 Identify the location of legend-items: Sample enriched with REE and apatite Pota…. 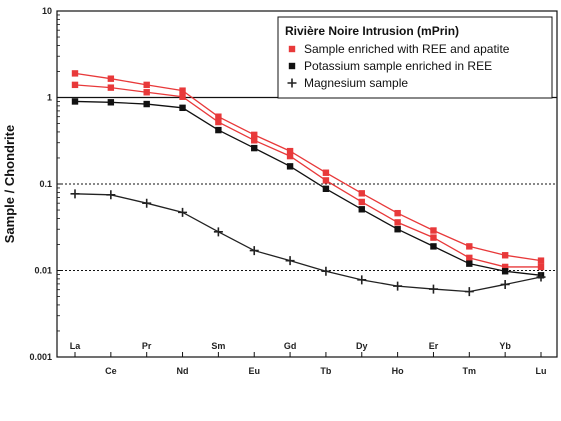
(398, 66).